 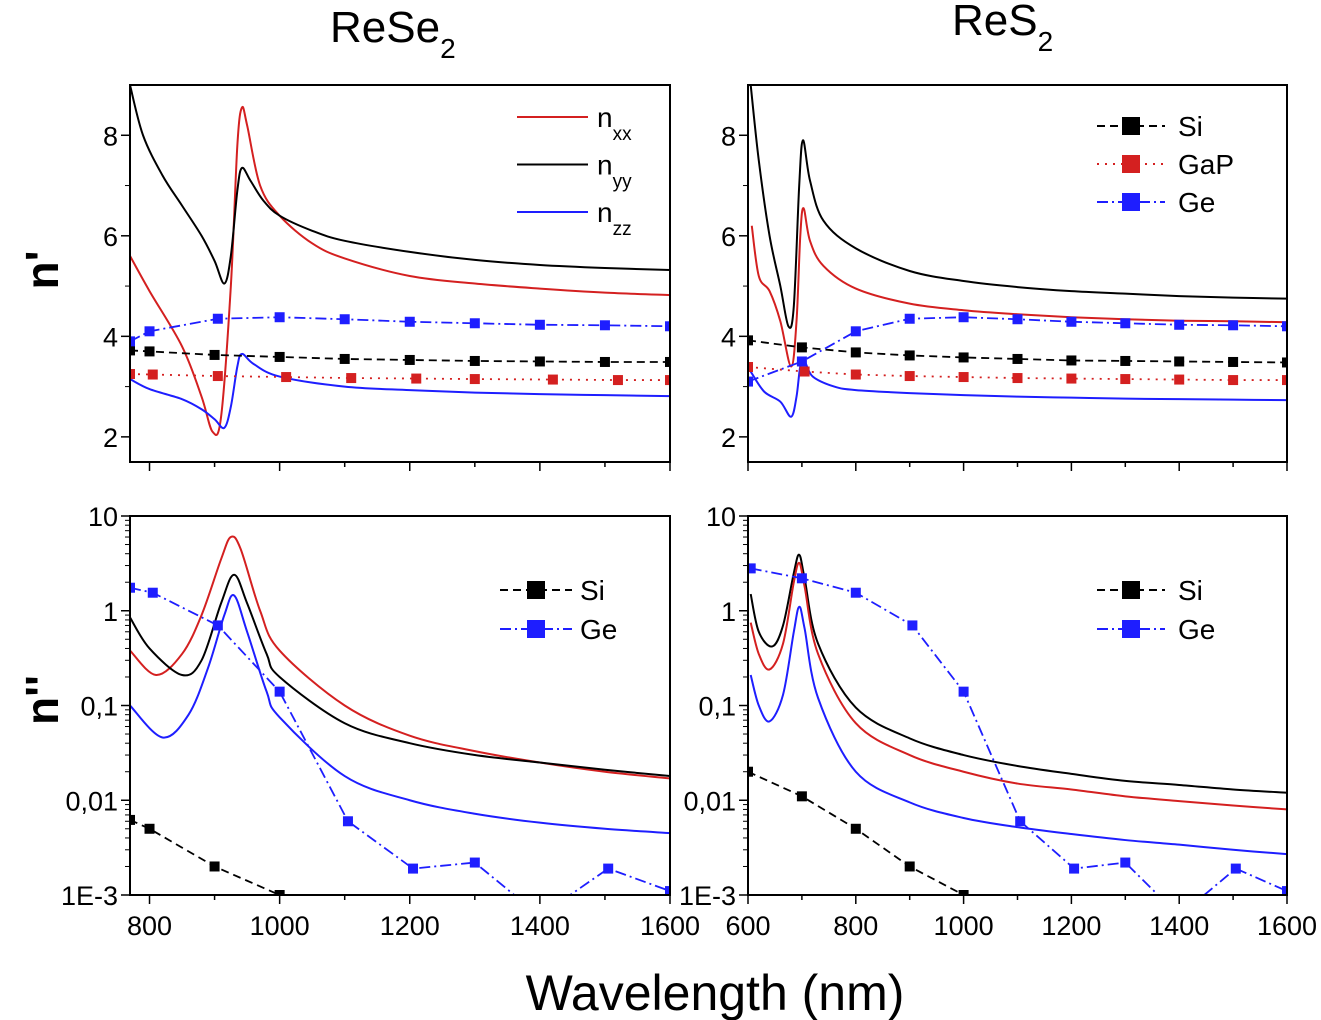 I want to click on series-GaP-line, so click(x=1017, y=373).